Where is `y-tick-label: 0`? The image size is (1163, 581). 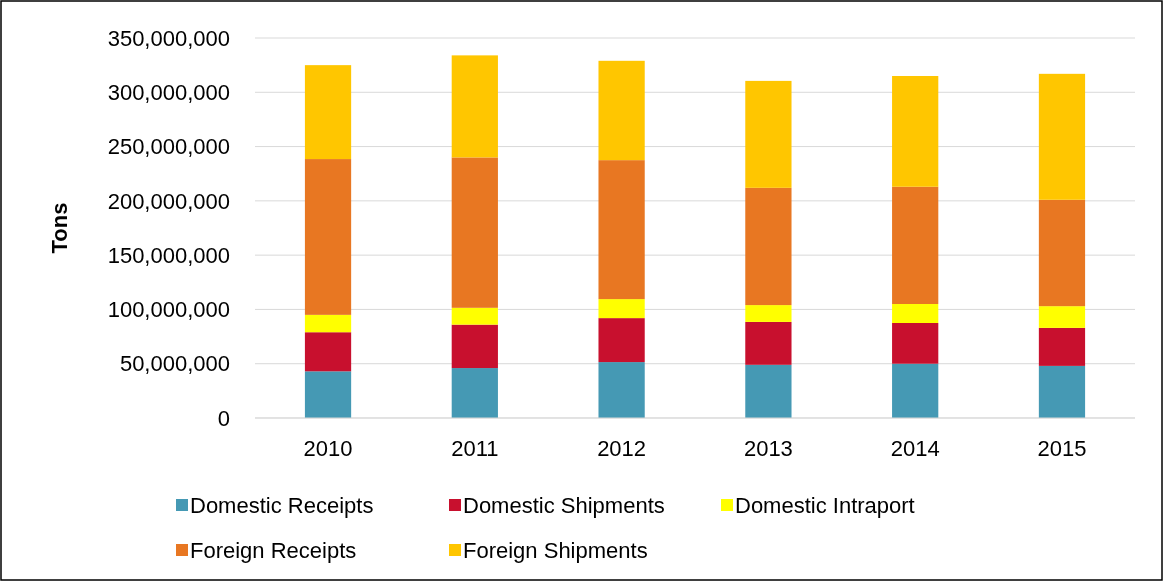
y-tick-label: 0 is located at coordinates (223, 418).